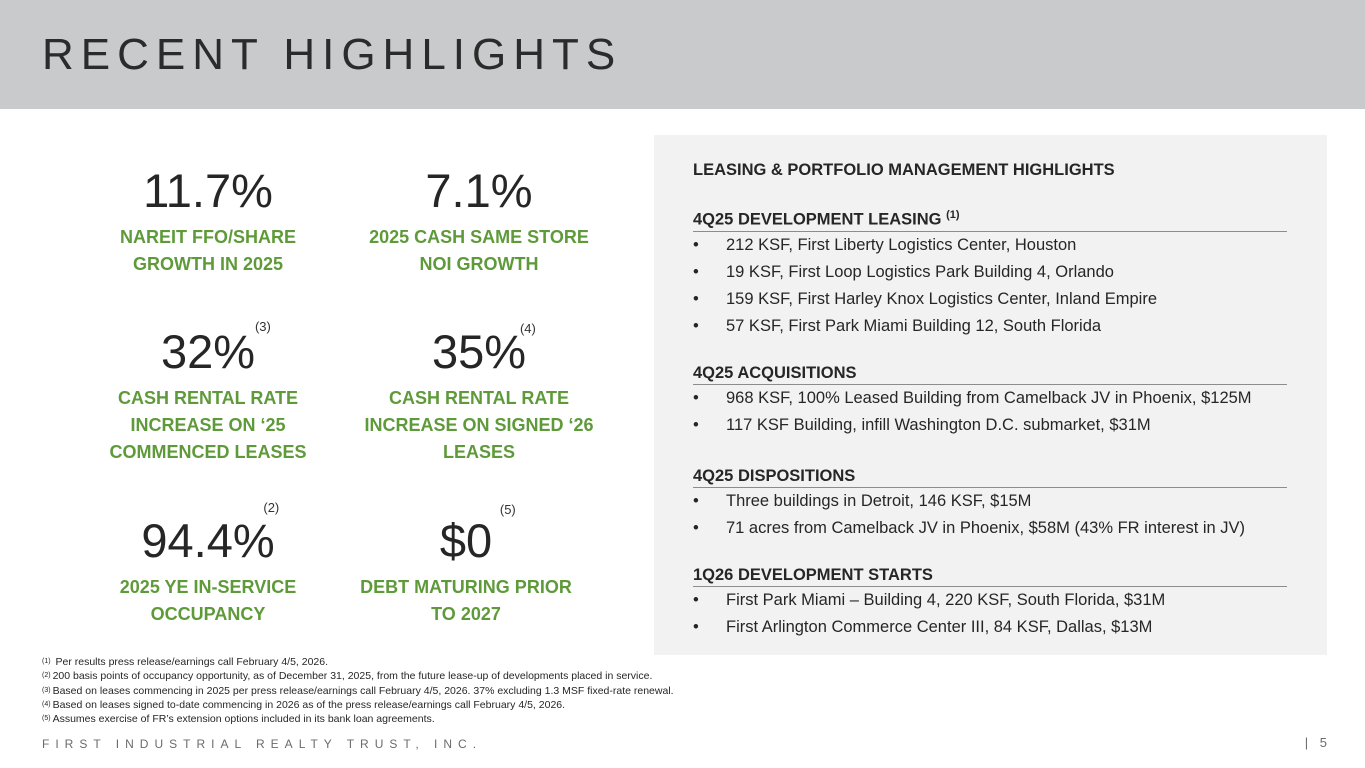 Image resolution: width=1365 pixels, height=768 pixels. I want to click on metric-debt-maturing: $0 (5) DEBT MATURING PRIOR TO 2027, so click(466, 565).